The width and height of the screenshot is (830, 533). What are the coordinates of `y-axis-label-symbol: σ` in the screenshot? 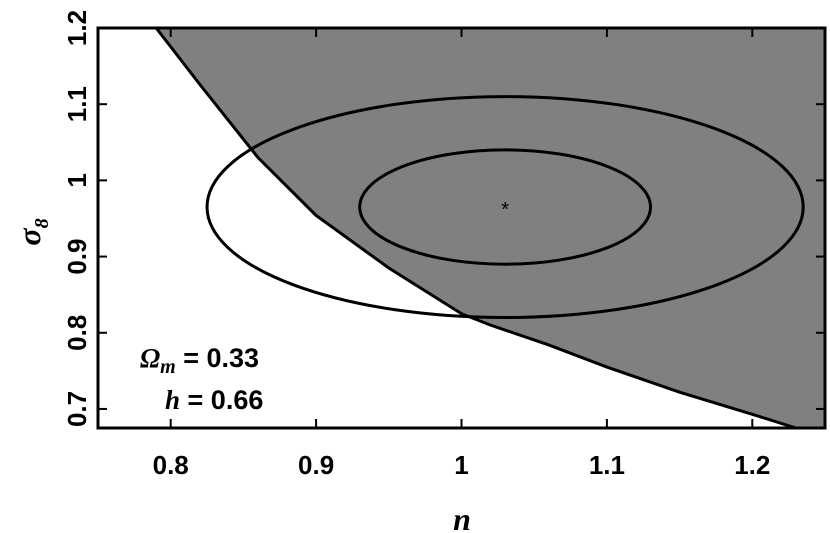 It's located at (29, 237).